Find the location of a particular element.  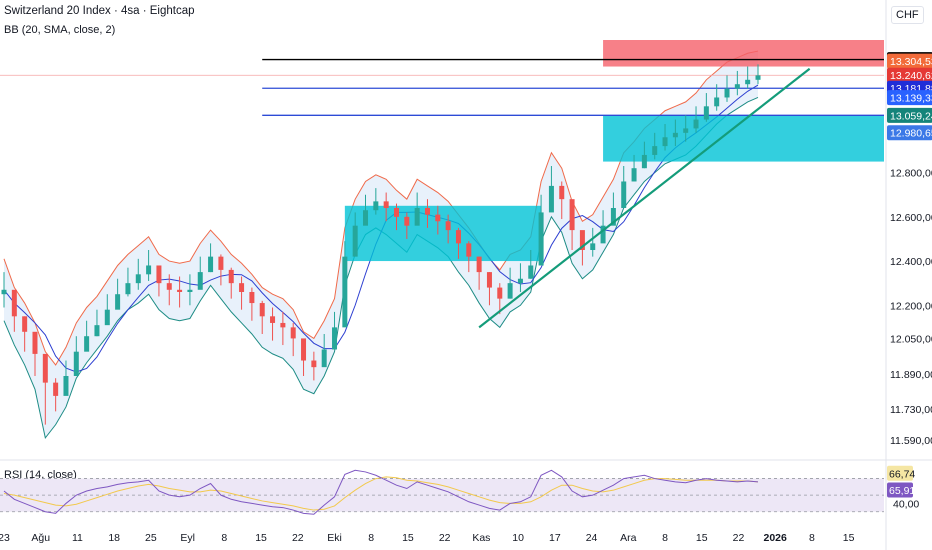

time-axis-tick: 2026 is located at coordinates (775, 538).